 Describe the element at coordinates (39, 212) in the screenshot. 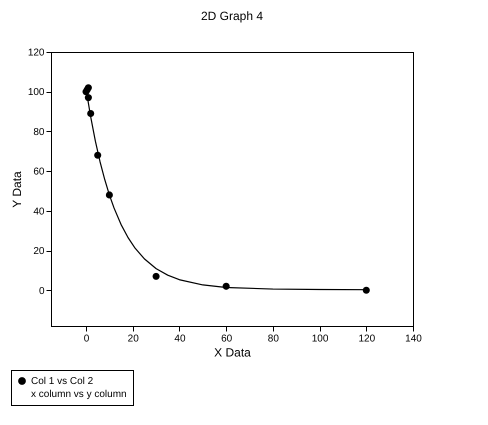

I see `y-tick-label: 40` at that location.